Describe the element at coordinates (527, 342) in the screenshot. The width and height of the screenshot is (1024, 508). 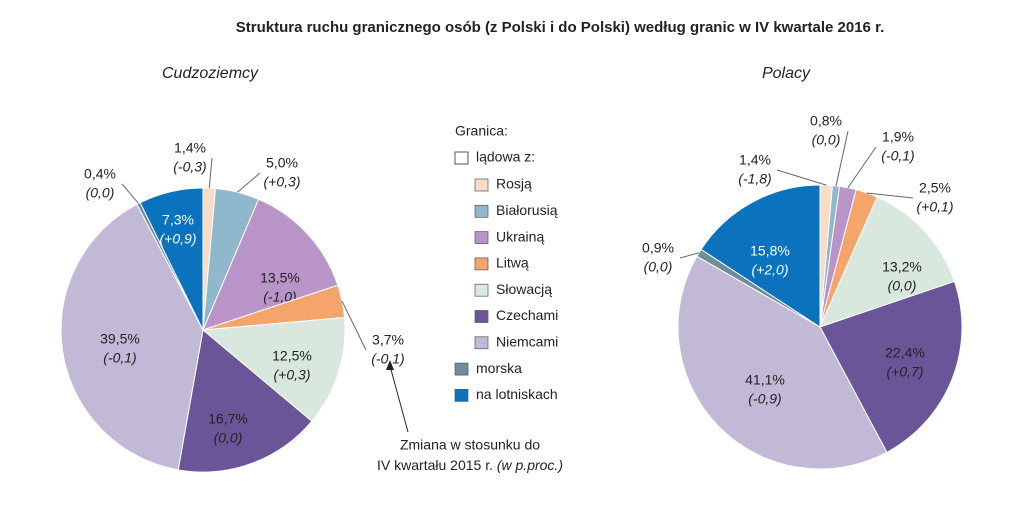
I see `legend-label: Niemcami` at that location.